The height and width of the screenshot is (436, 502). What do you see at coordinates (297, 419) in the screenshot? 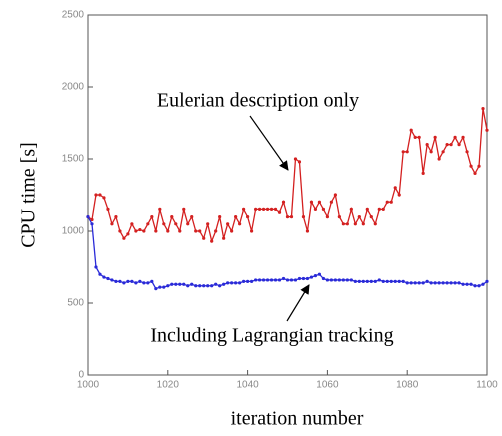
I see `x-axis-label: iteration number` at bounding box center [297, 419].